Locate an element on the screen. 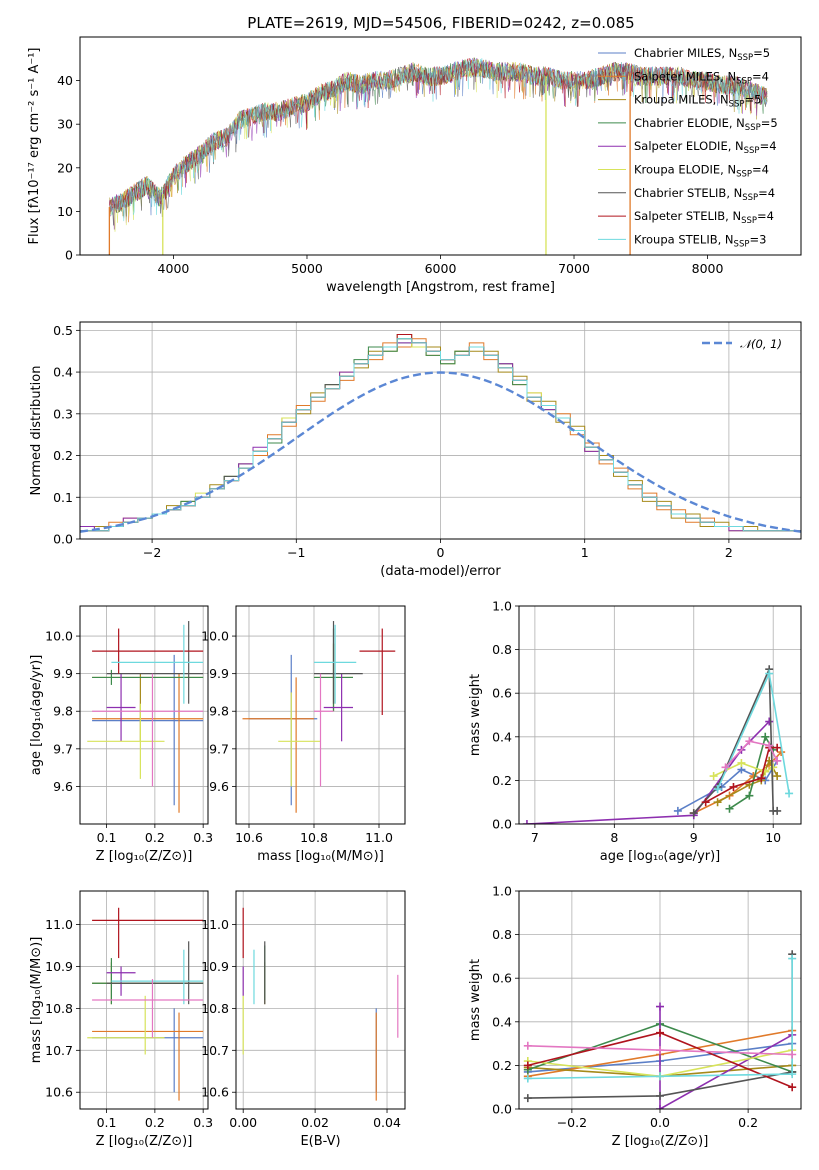 Image resolution: width=819 pixels, height=1170 pixels. x-tick-label: 10.8 is located at coordinates (314, 837).